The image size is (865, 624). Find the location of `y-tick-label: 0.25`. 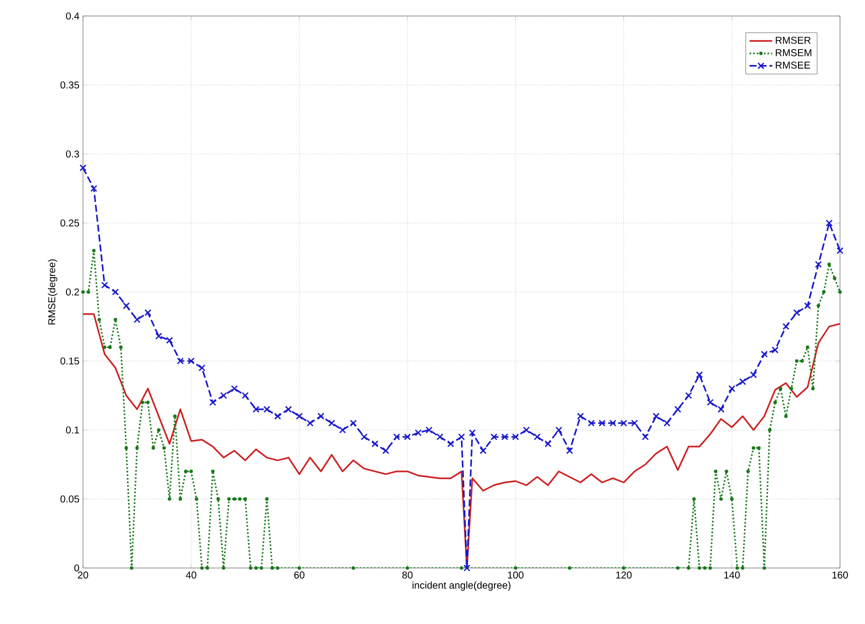

y-tick-label: 0.25 is located at coordinates (70, 223).